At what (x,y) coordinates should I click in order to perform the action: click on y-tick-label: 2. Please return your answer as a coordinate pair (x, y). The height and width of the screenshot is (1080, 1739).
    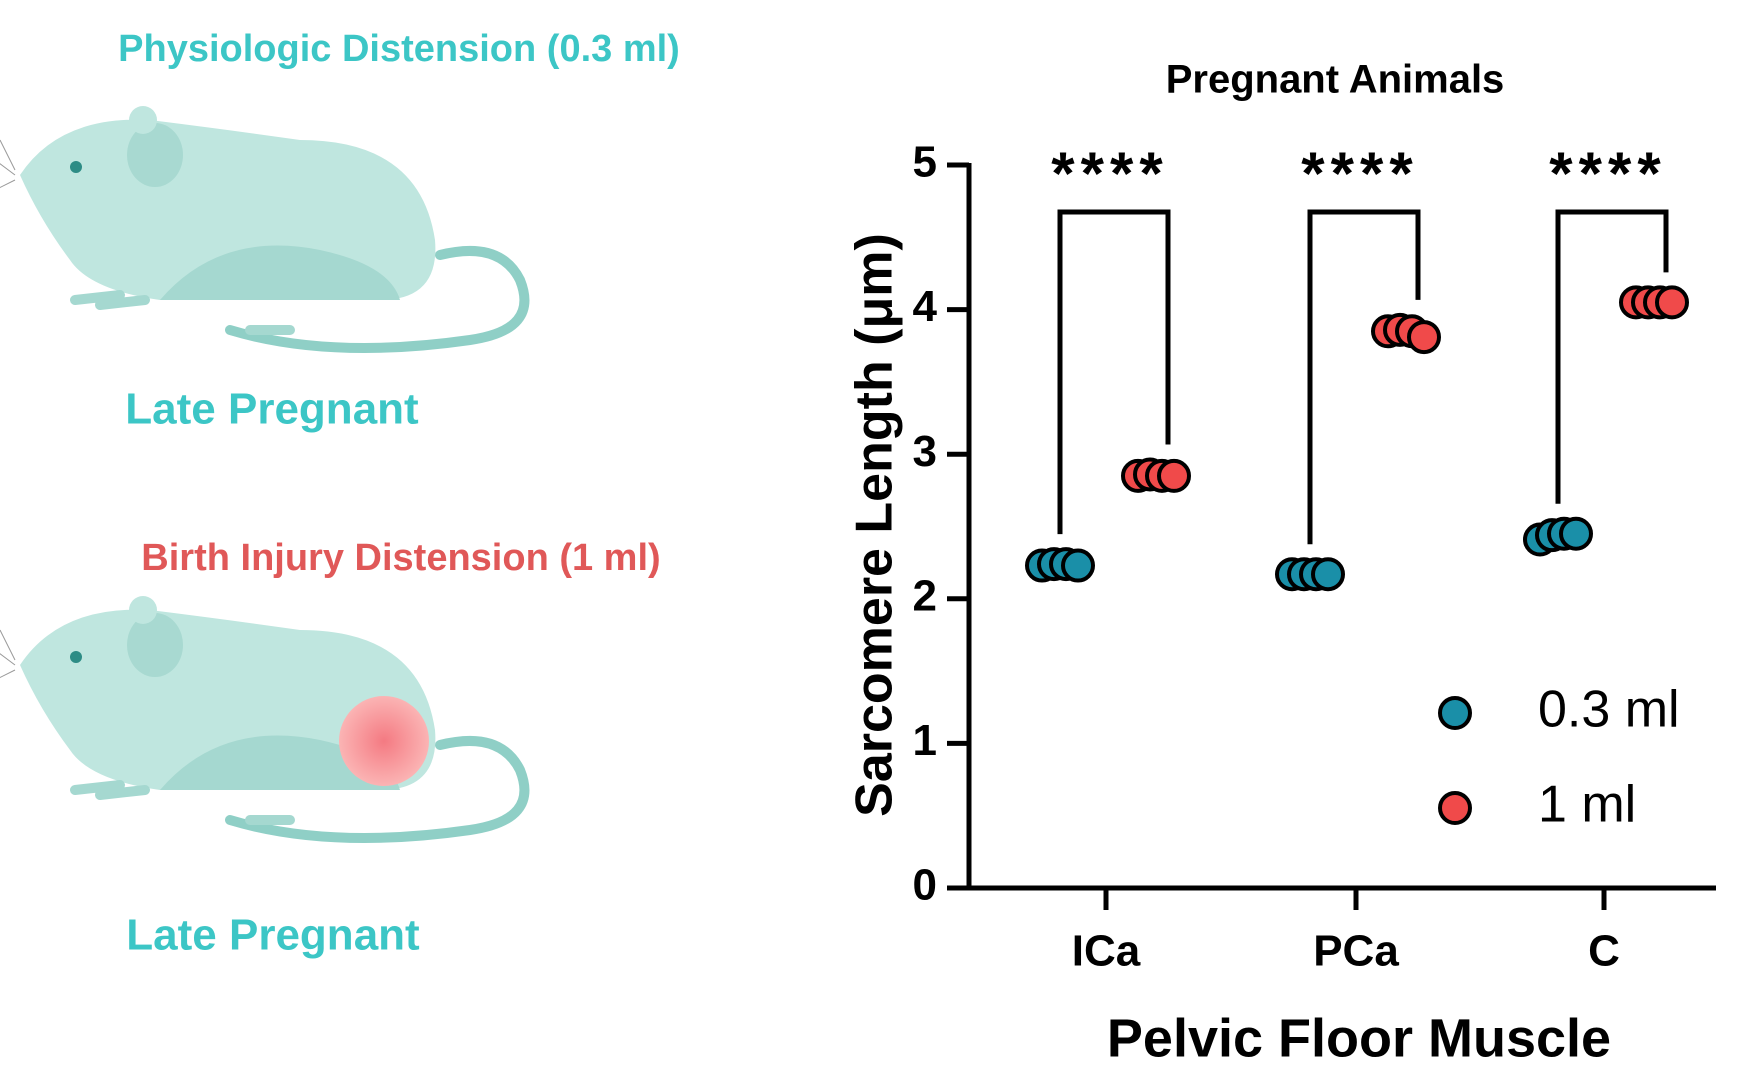
    Looking at the image, I should click on (925, 595).